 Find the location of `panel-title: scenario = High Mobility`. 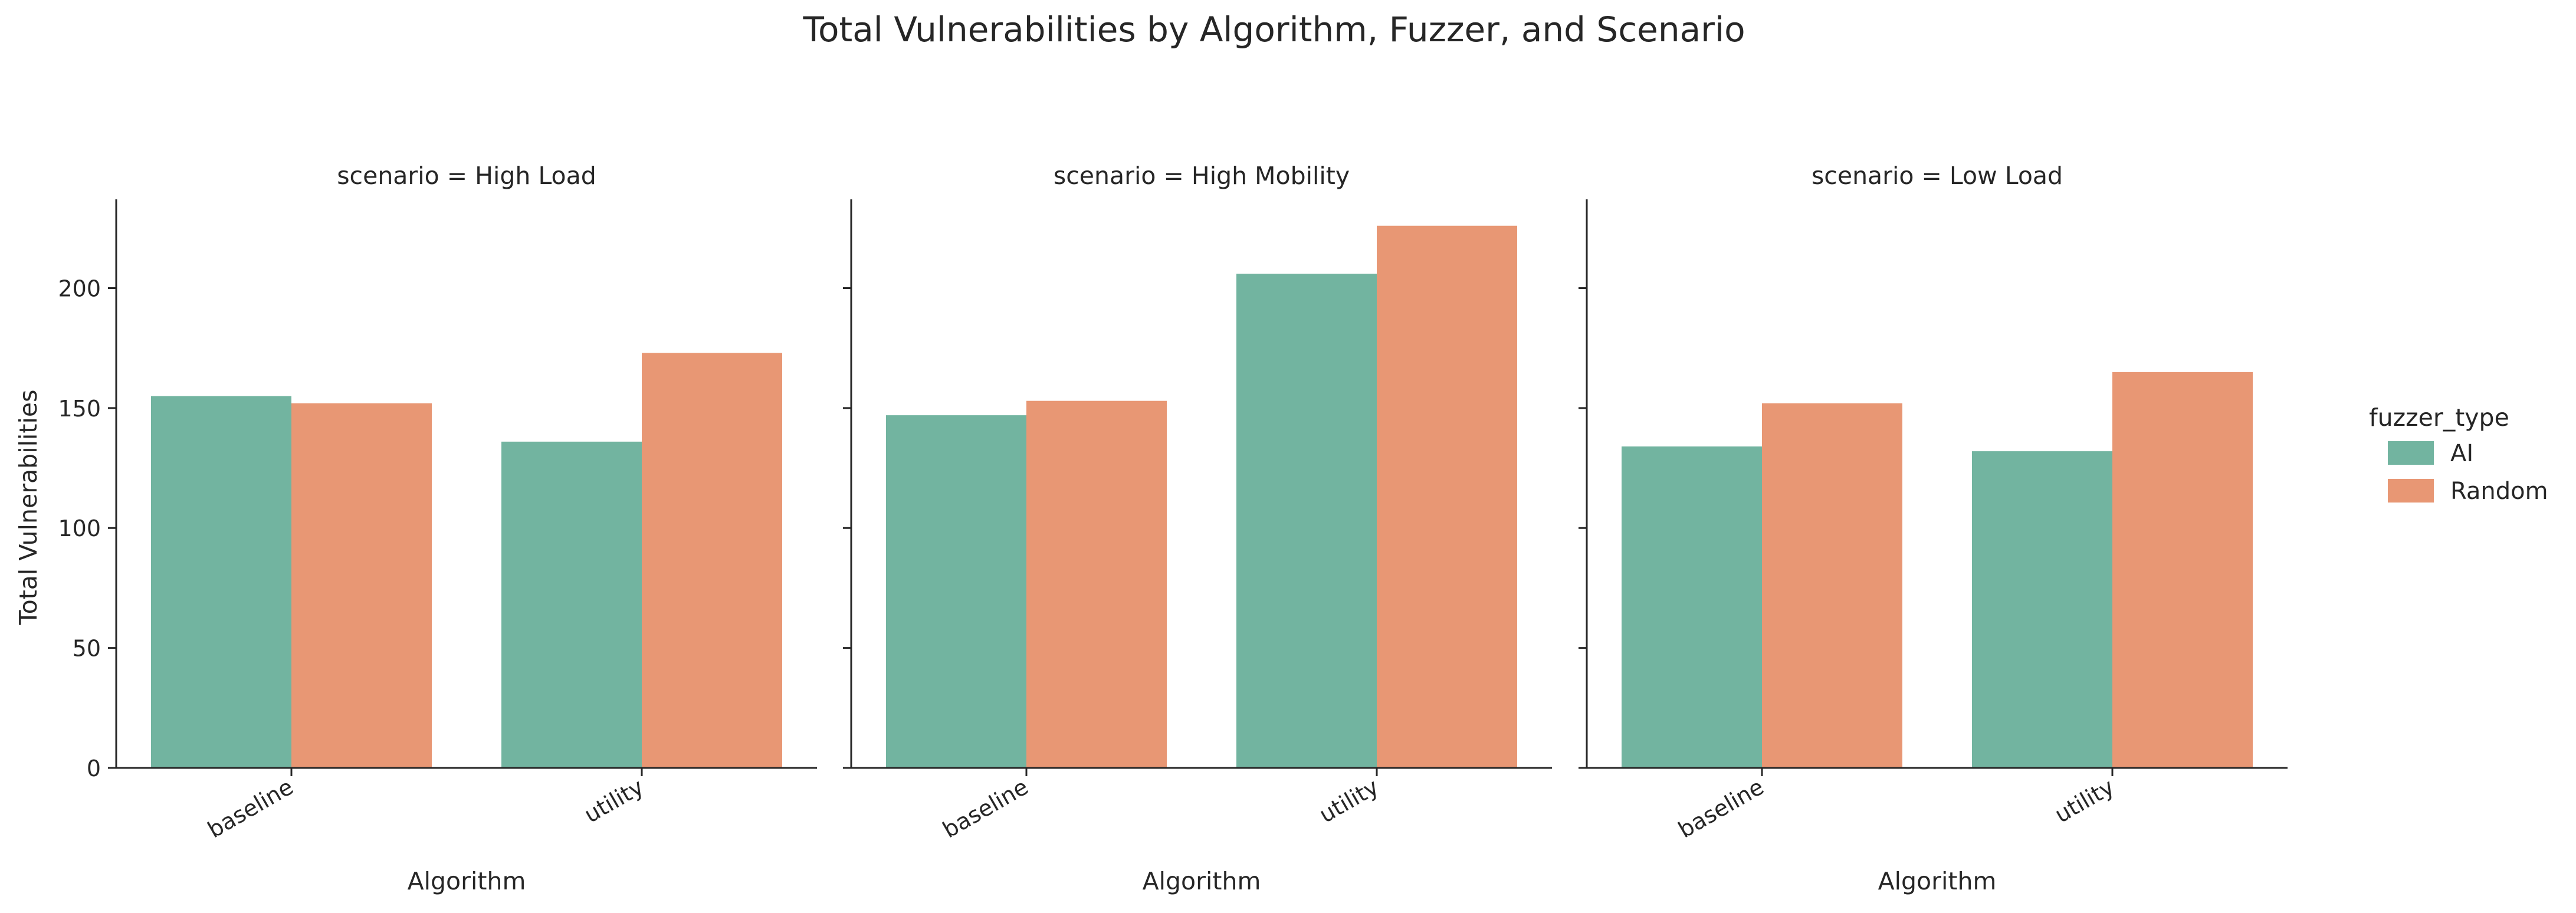

panel-title: scenario = High Mobility is located at coordinates (1202, 176).